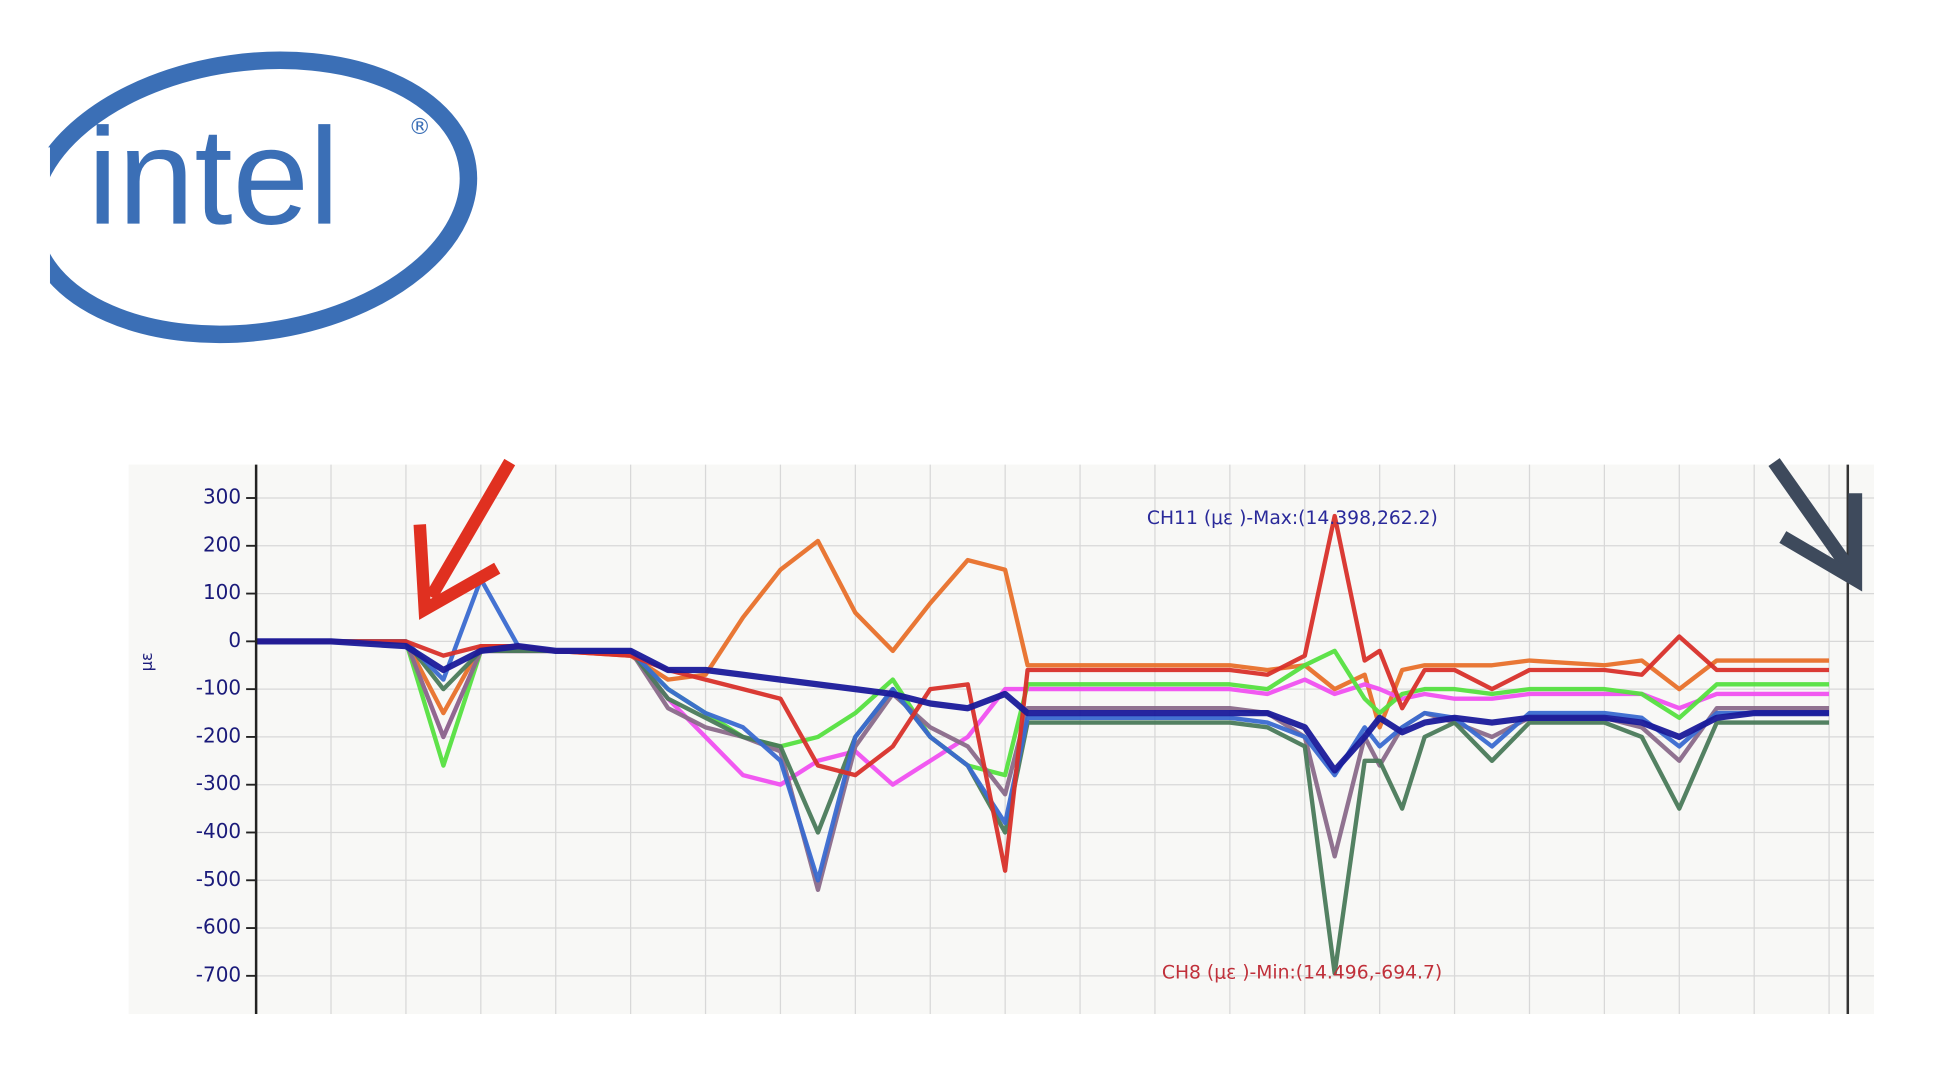  I want to click on gray-arrow, so click(1815, 525).